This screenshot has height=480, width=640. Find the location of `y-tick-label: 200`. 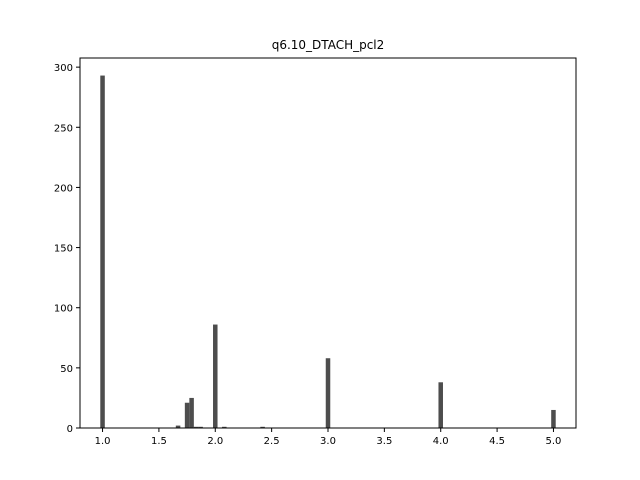

y-tick-label: 200 is located at coordinates (63, 188).